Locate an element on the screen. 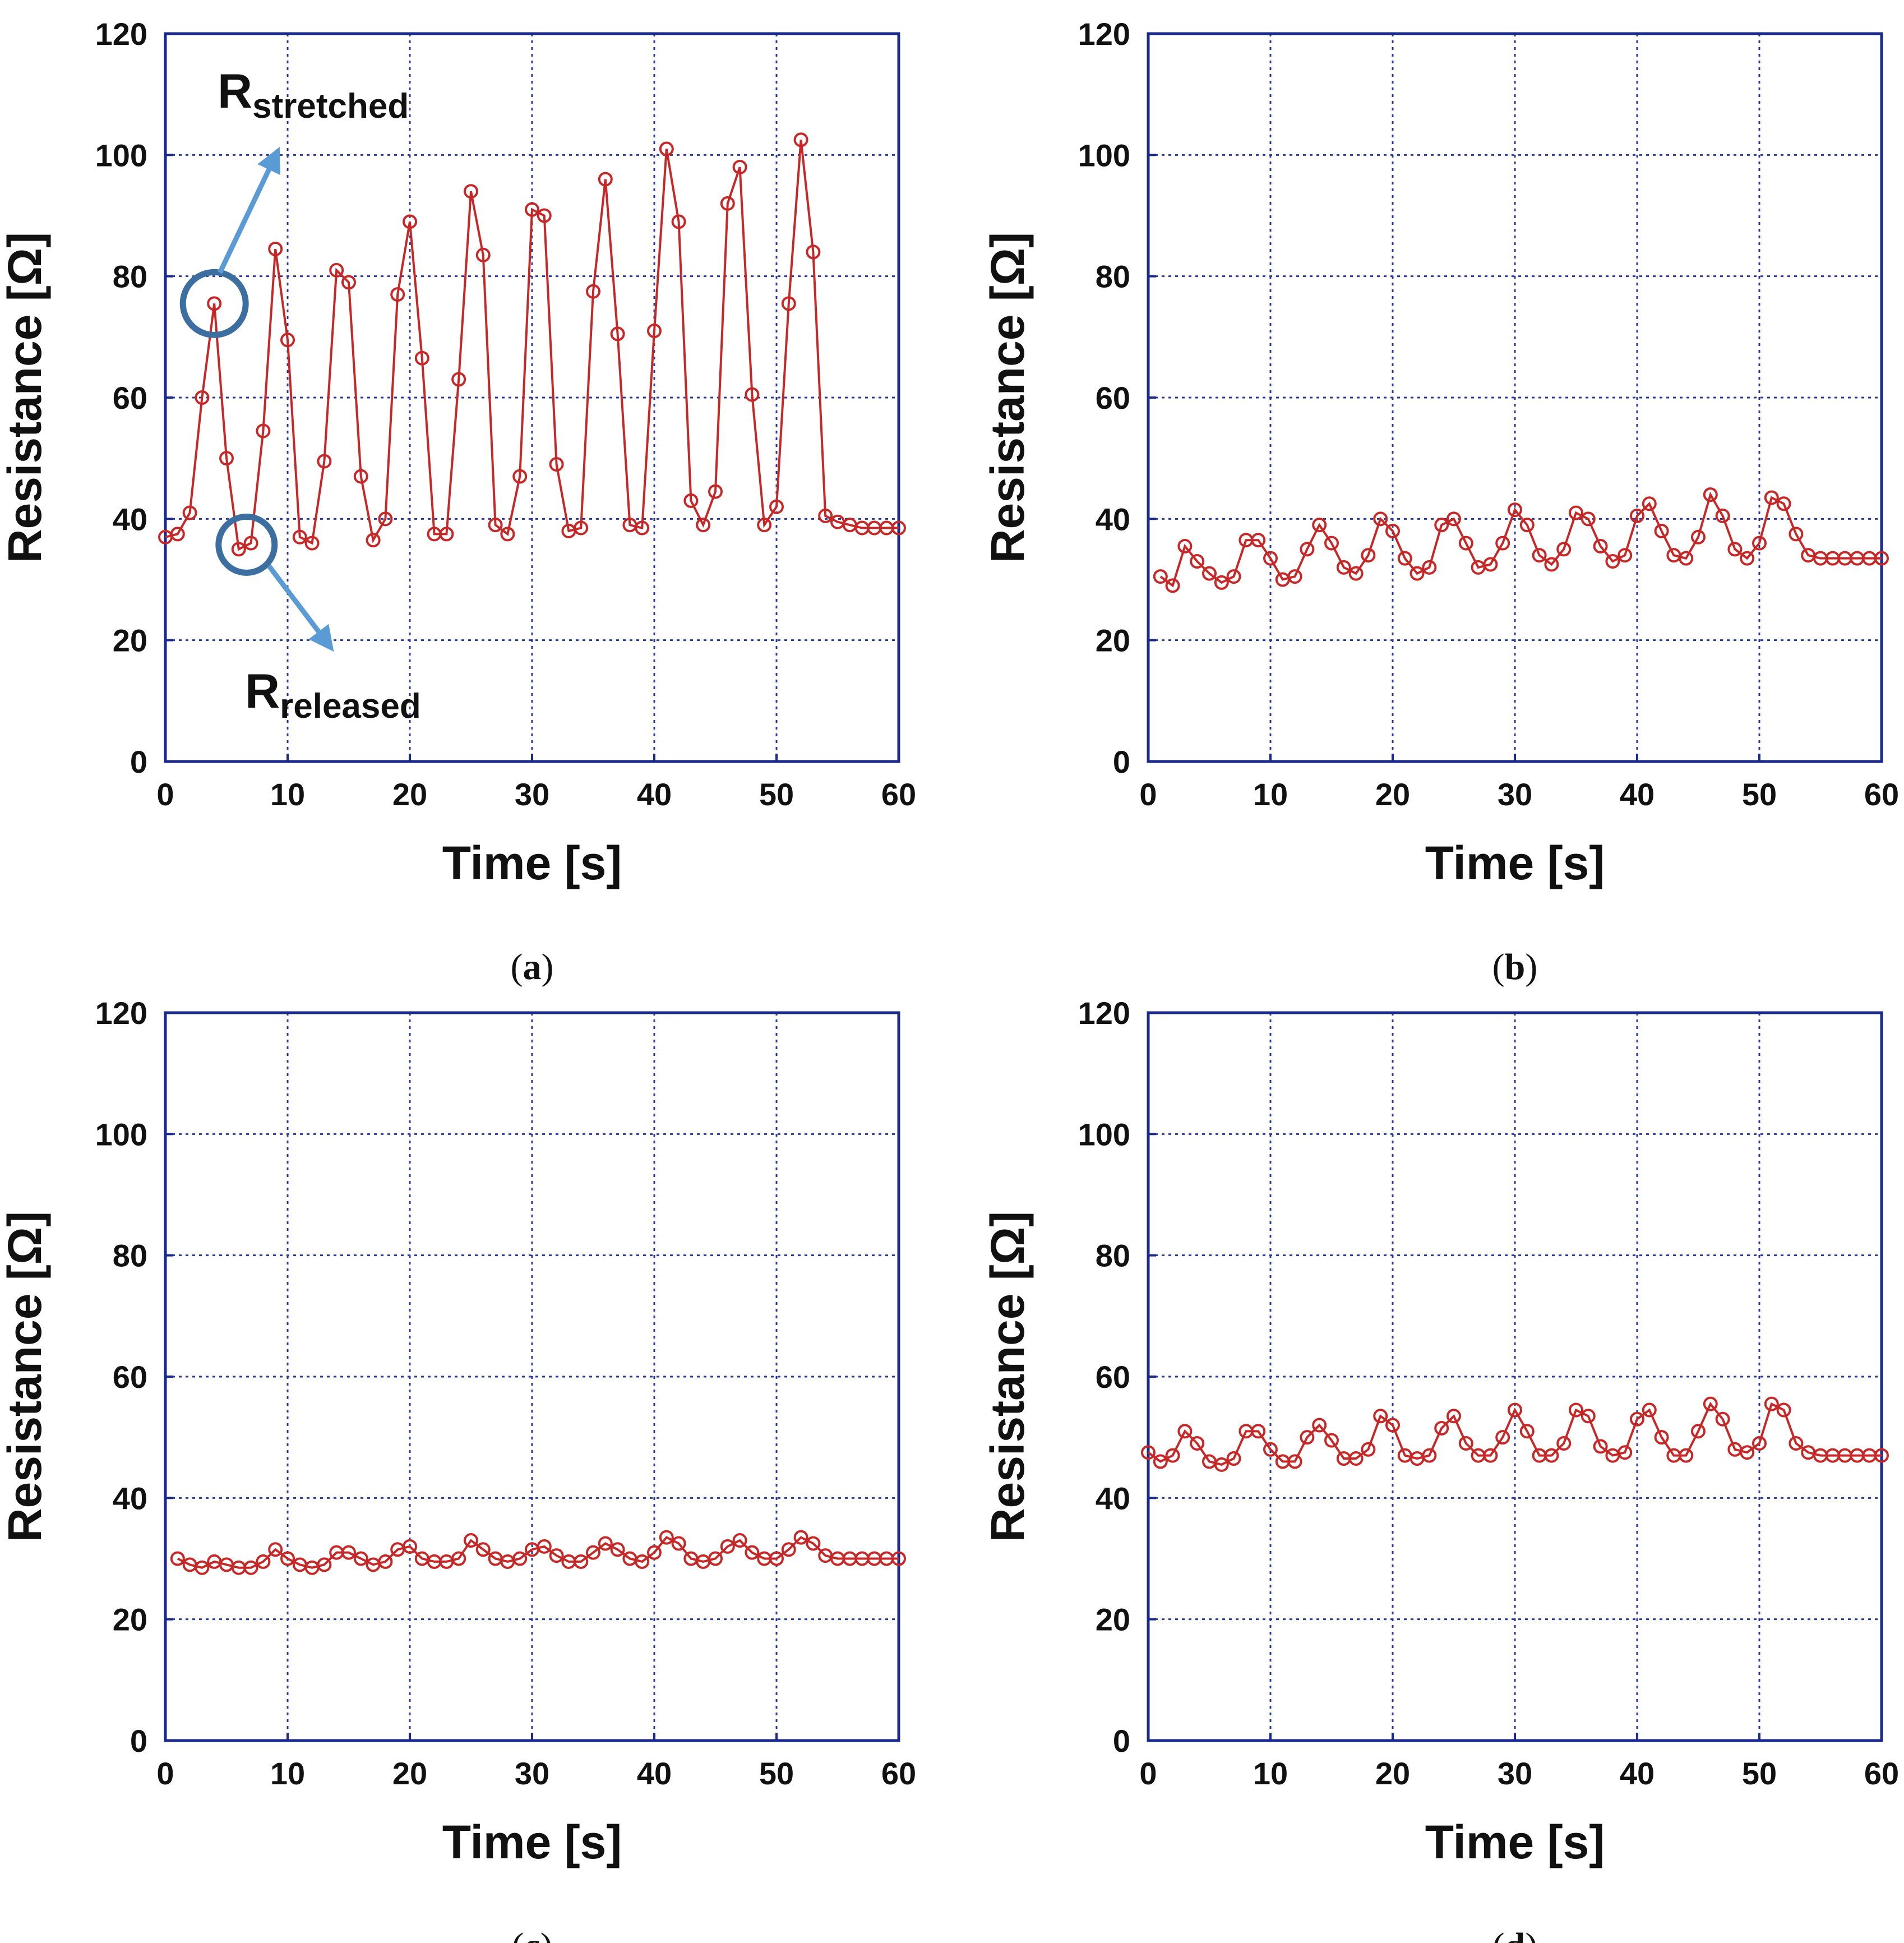 The height and width of the screenshot is (1943, 1904). x-tick-label: 60 is located at coordinates (899, 1773).